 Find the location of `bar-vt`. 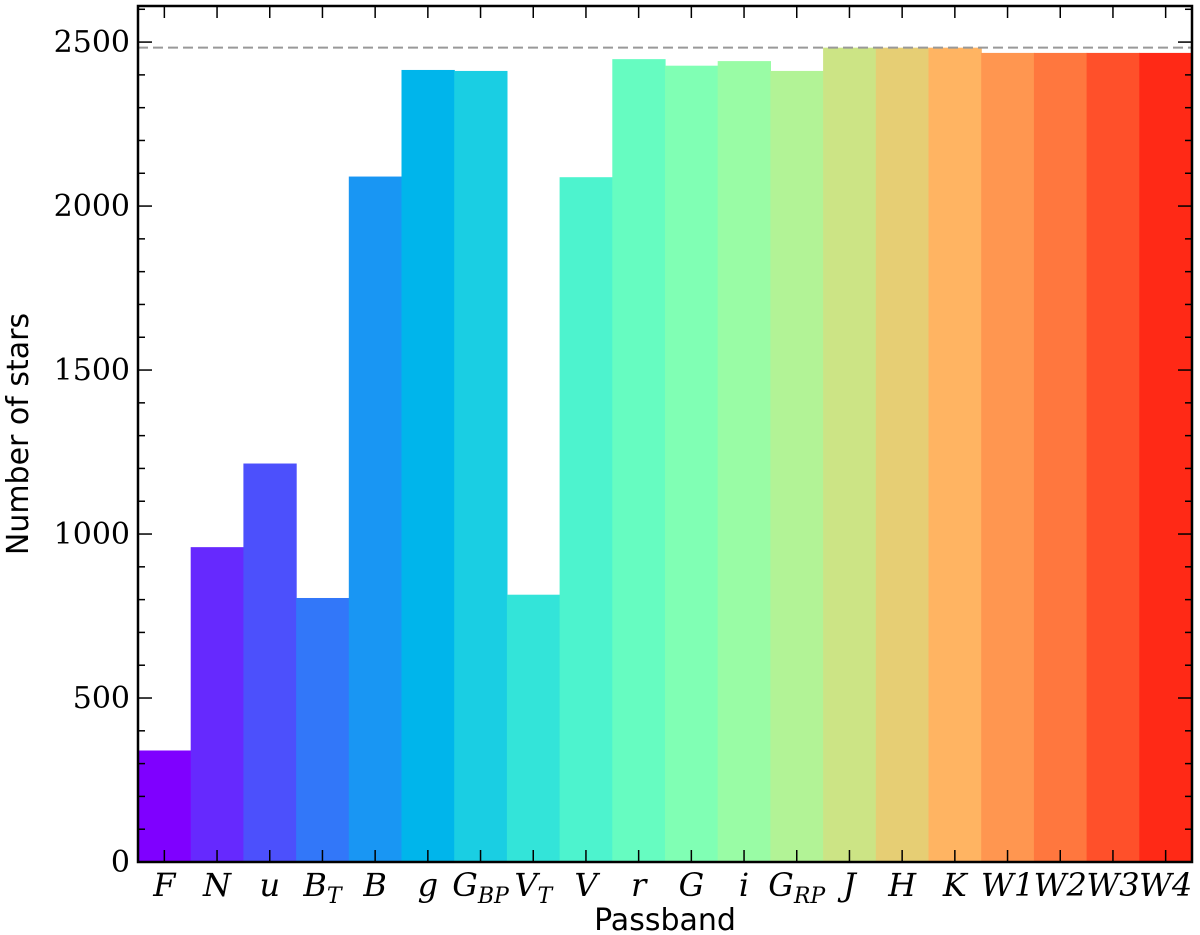

bar-vt is located at coordinates (533, 728).